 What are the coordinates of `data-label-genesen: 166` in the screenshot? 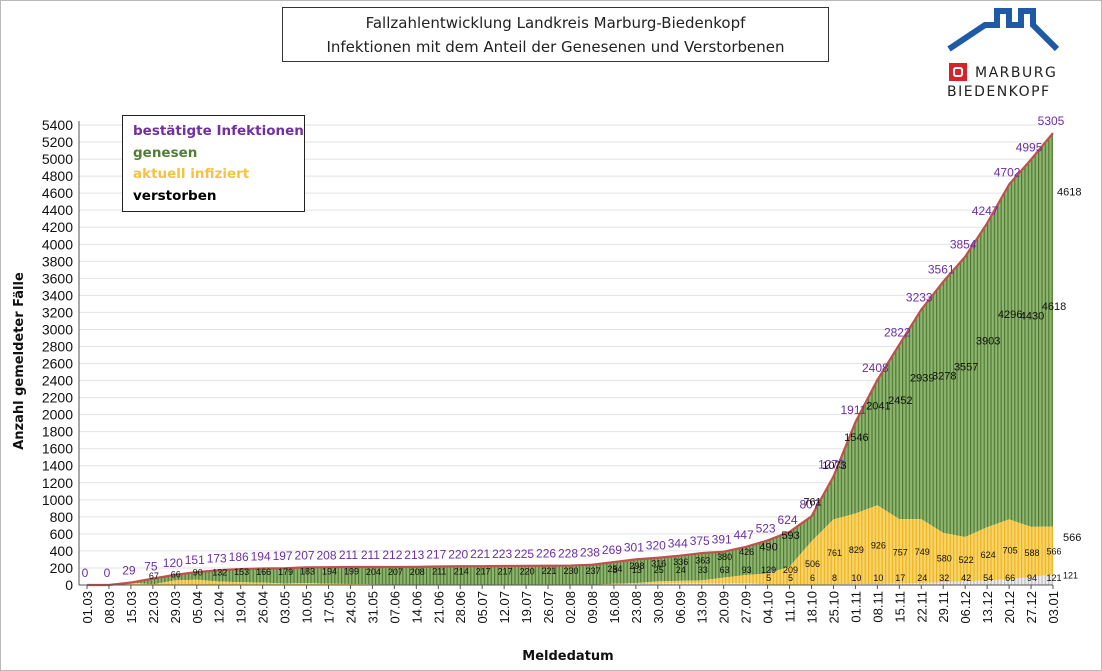 It's located at (263, 572).